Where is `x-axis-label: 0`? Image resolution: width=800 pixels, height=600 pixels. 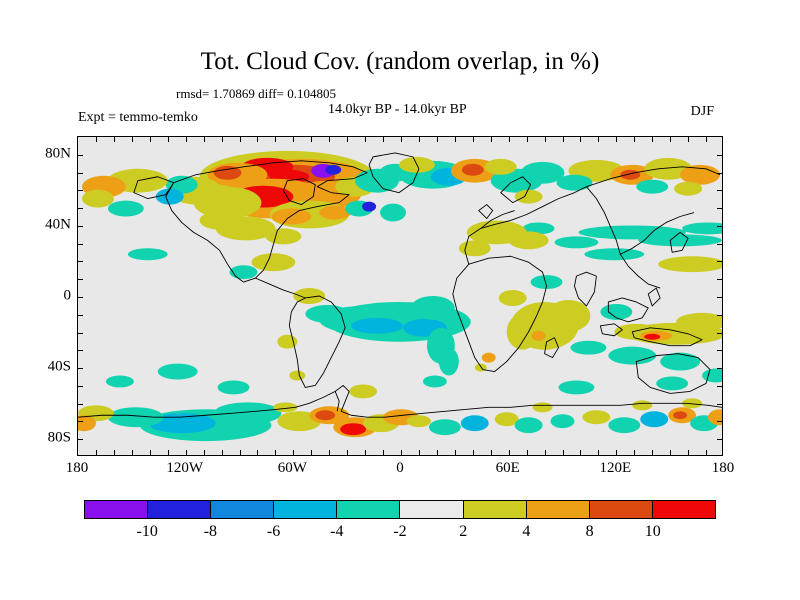 x-axis-label: 0 is located at coordinates (400, 468).